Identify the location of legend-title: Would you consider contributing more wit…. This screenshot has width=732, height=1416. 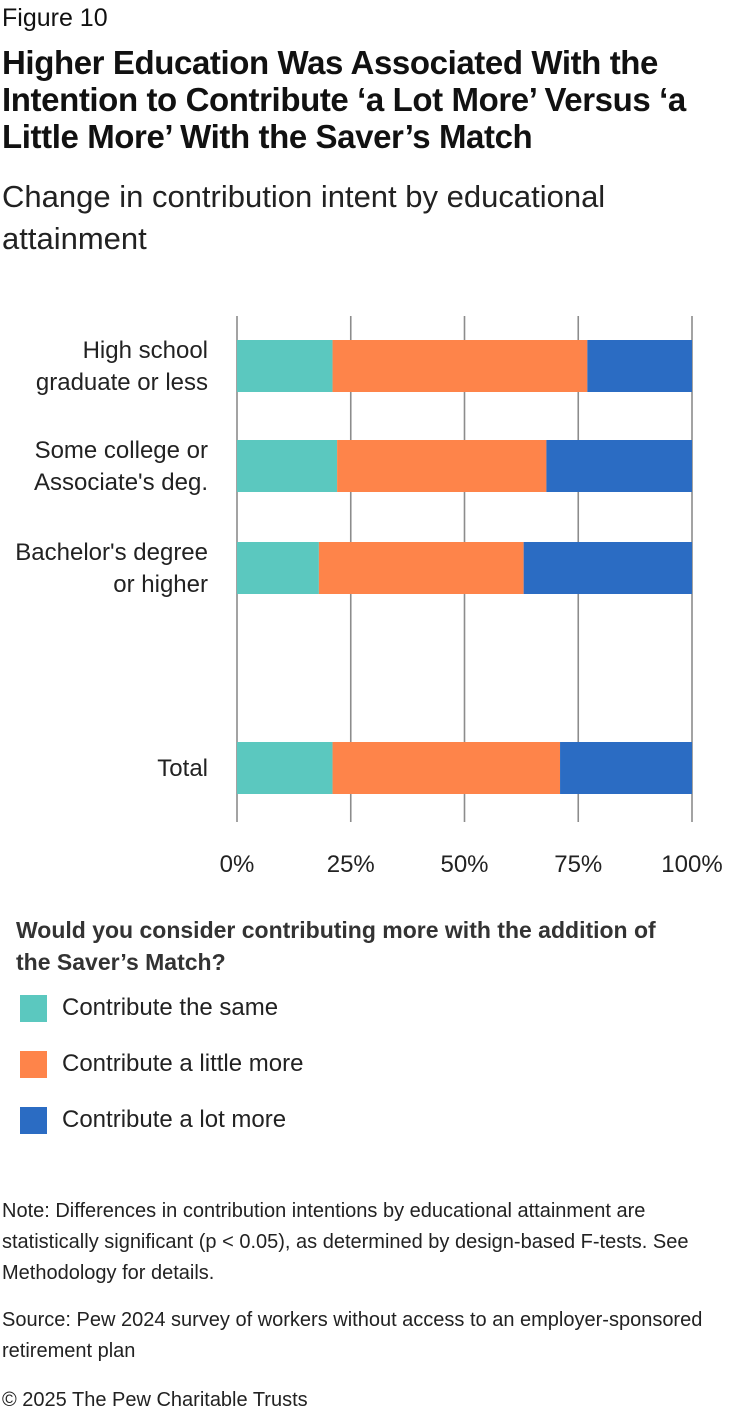
(336, 946).